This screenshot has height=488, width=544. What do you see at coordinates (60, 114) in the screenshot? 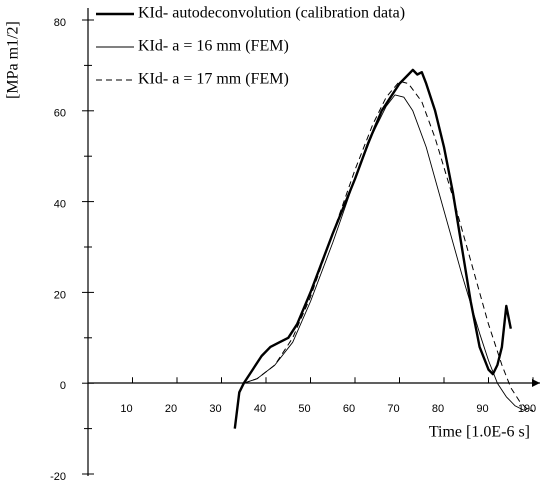
I see `y-tick-label: 60` at bounding box center [60, 114].